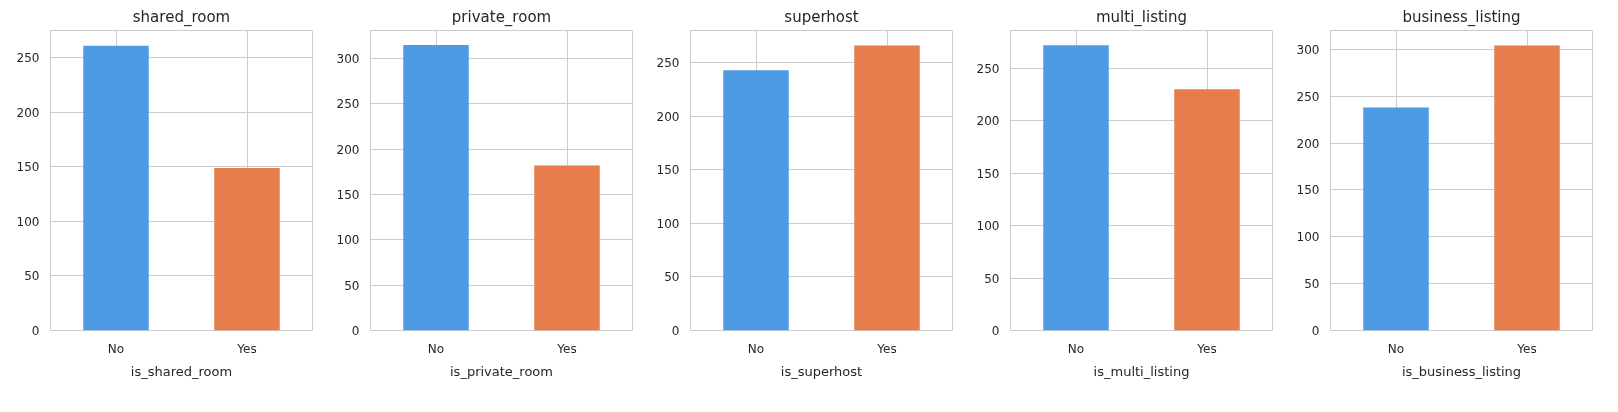  Describe the element at coordinates (181, 17) in the screenshot. I see `chart-title: shared_room` at that location.